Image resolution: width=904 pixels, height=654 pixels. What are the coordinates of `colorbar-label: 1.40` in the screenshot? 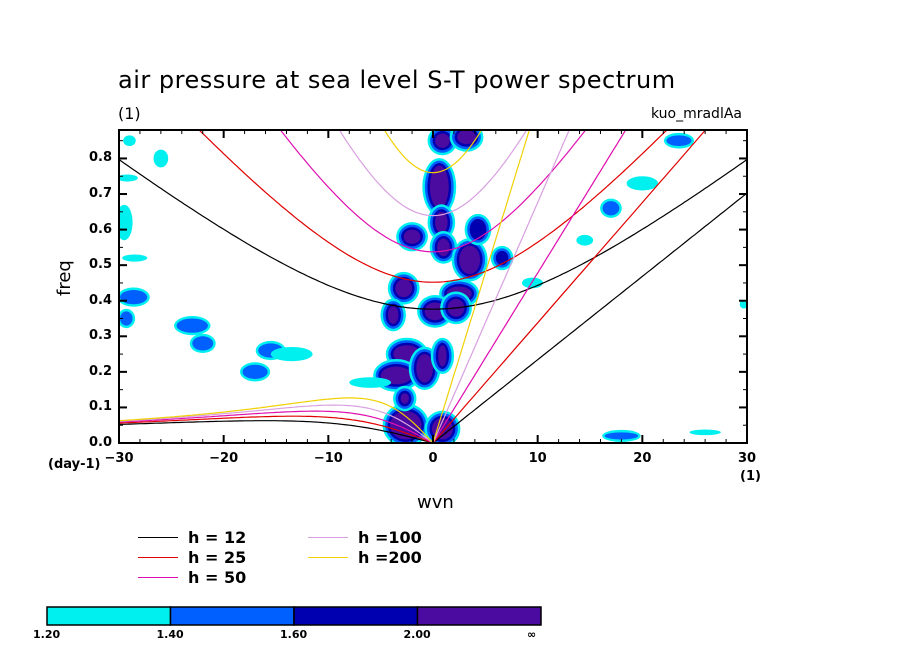 It's located at (170, 634).